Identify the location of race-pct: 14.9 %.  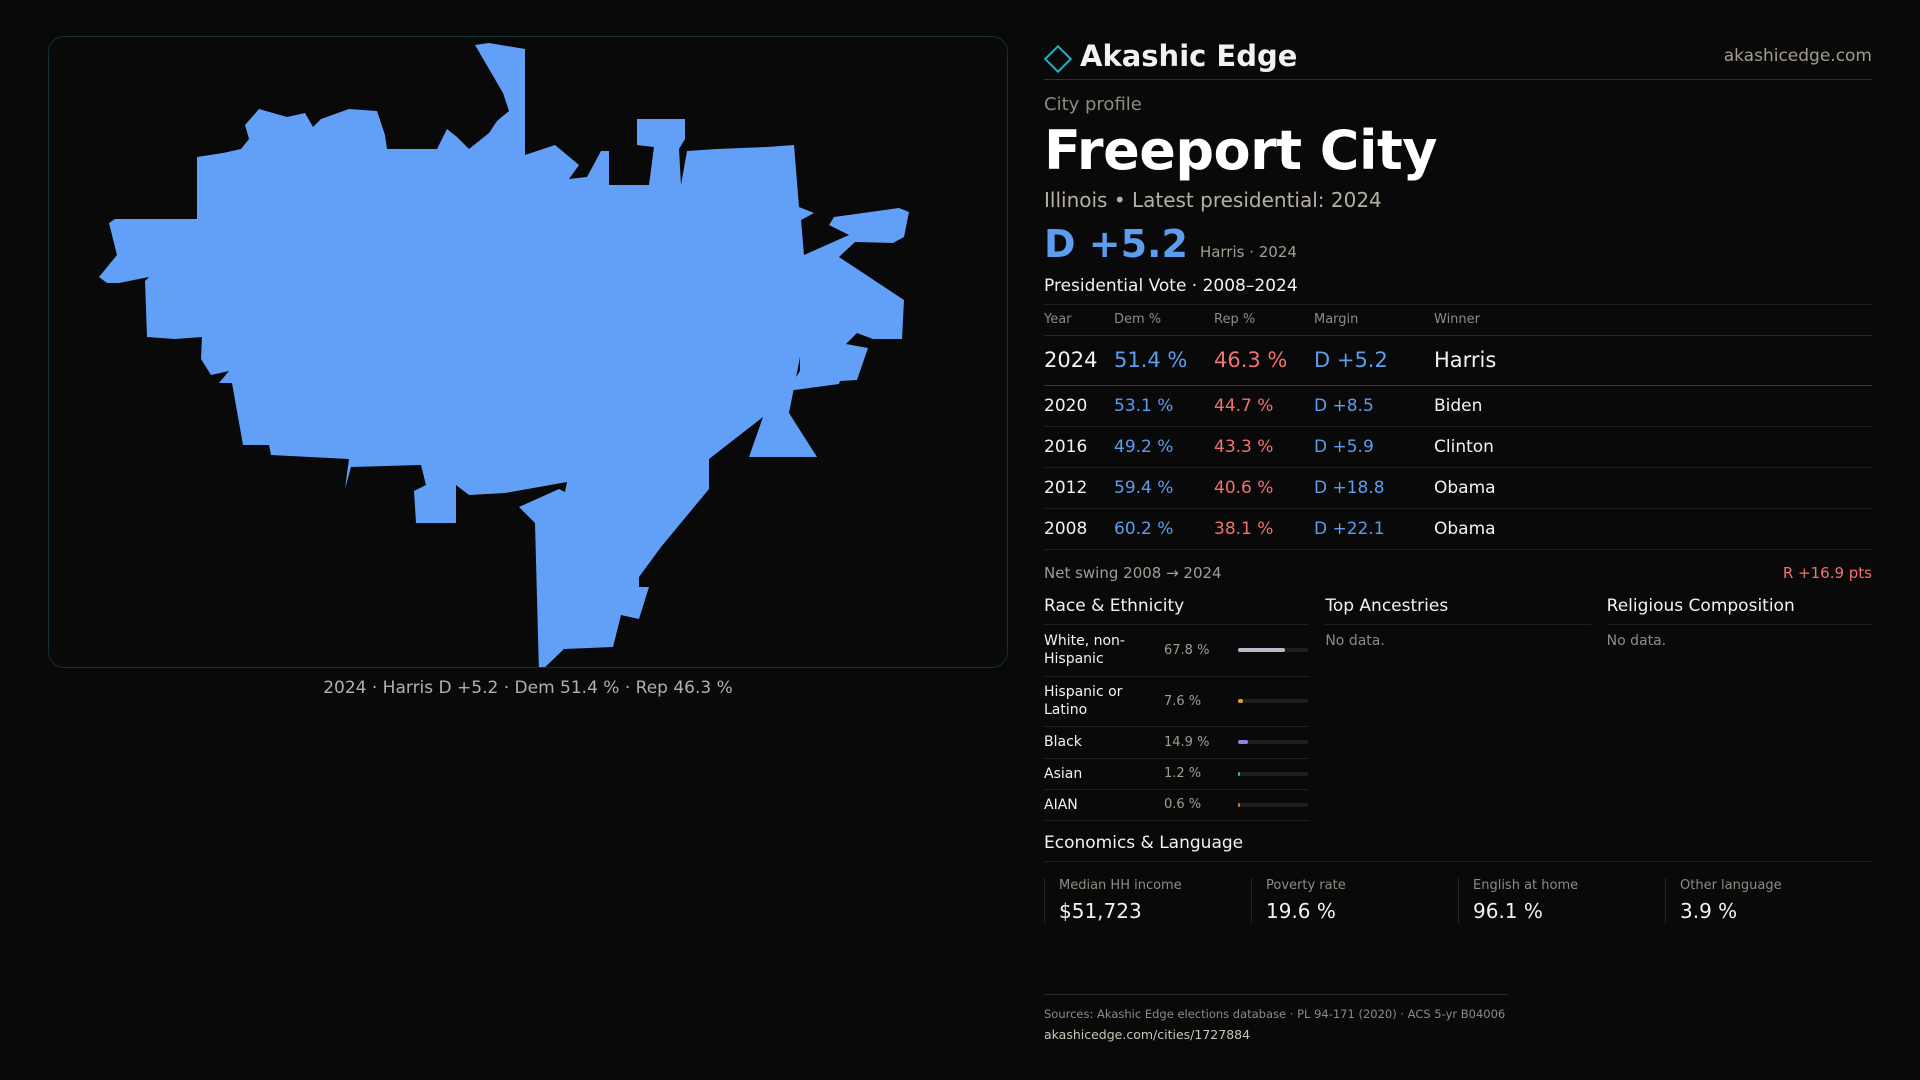
(1187, 742).